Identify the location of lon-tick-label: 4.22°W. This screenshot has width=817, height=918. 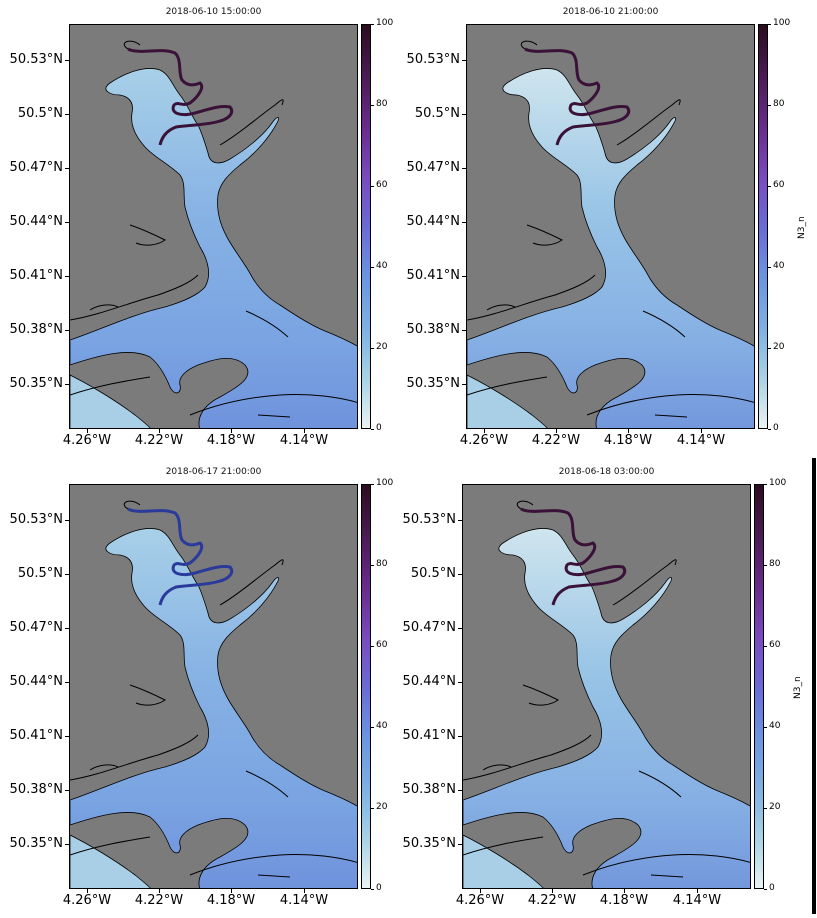
(159, 900).